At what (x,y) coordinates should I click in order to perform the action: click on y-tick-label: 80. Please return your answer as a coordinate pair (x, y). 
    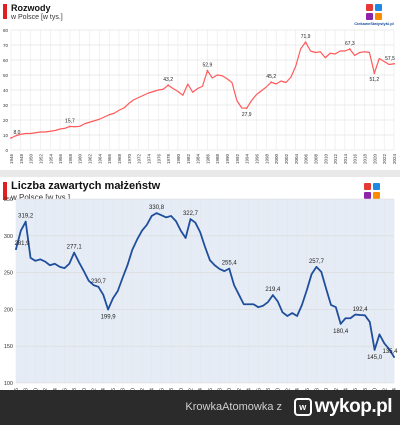
    Looking at the image, I should click on (6, 30).